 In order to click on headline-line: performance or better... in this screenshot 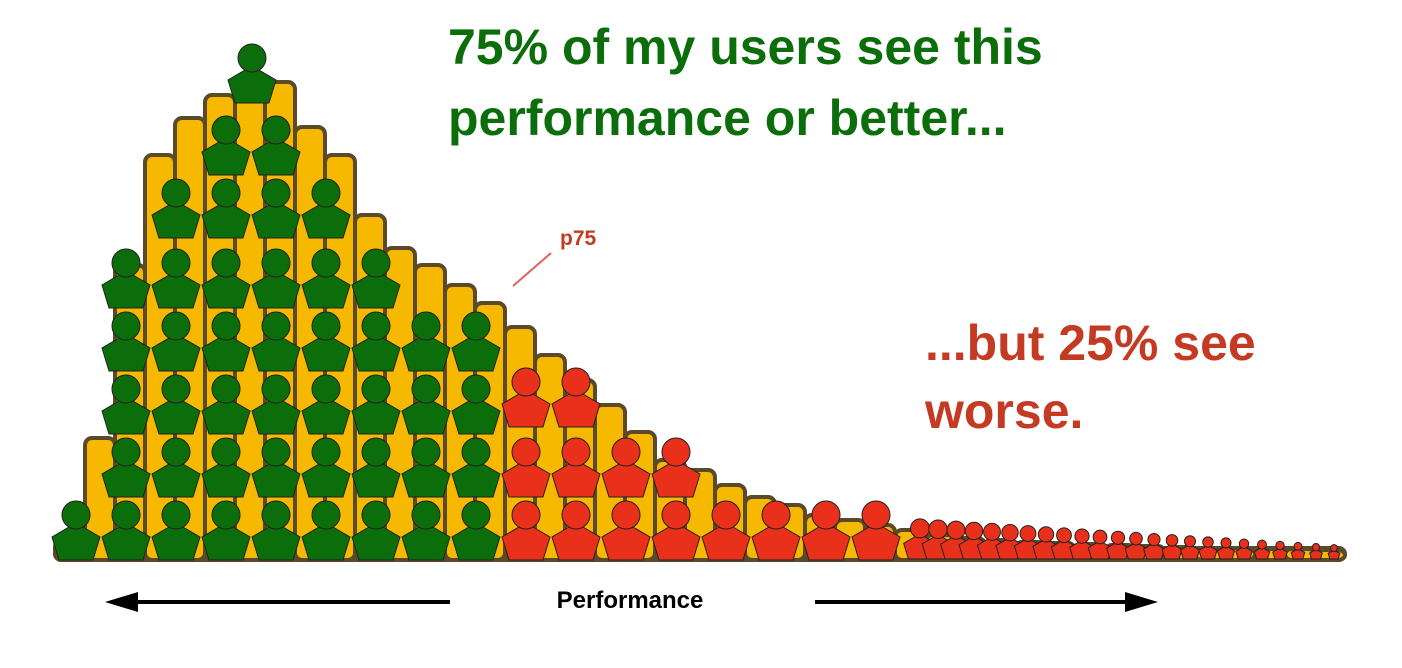, I will do `click(727, 118)`.